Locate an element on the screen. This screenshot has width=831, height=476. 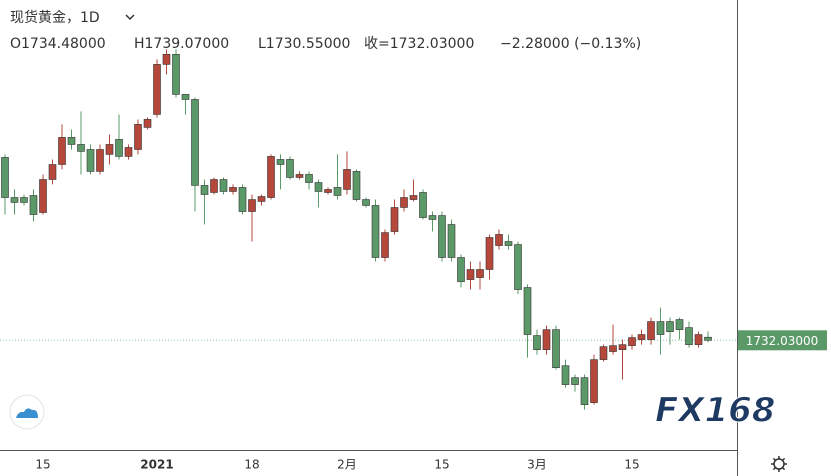
stat-value: H1739.07000 is located at coordinates (181, 44).